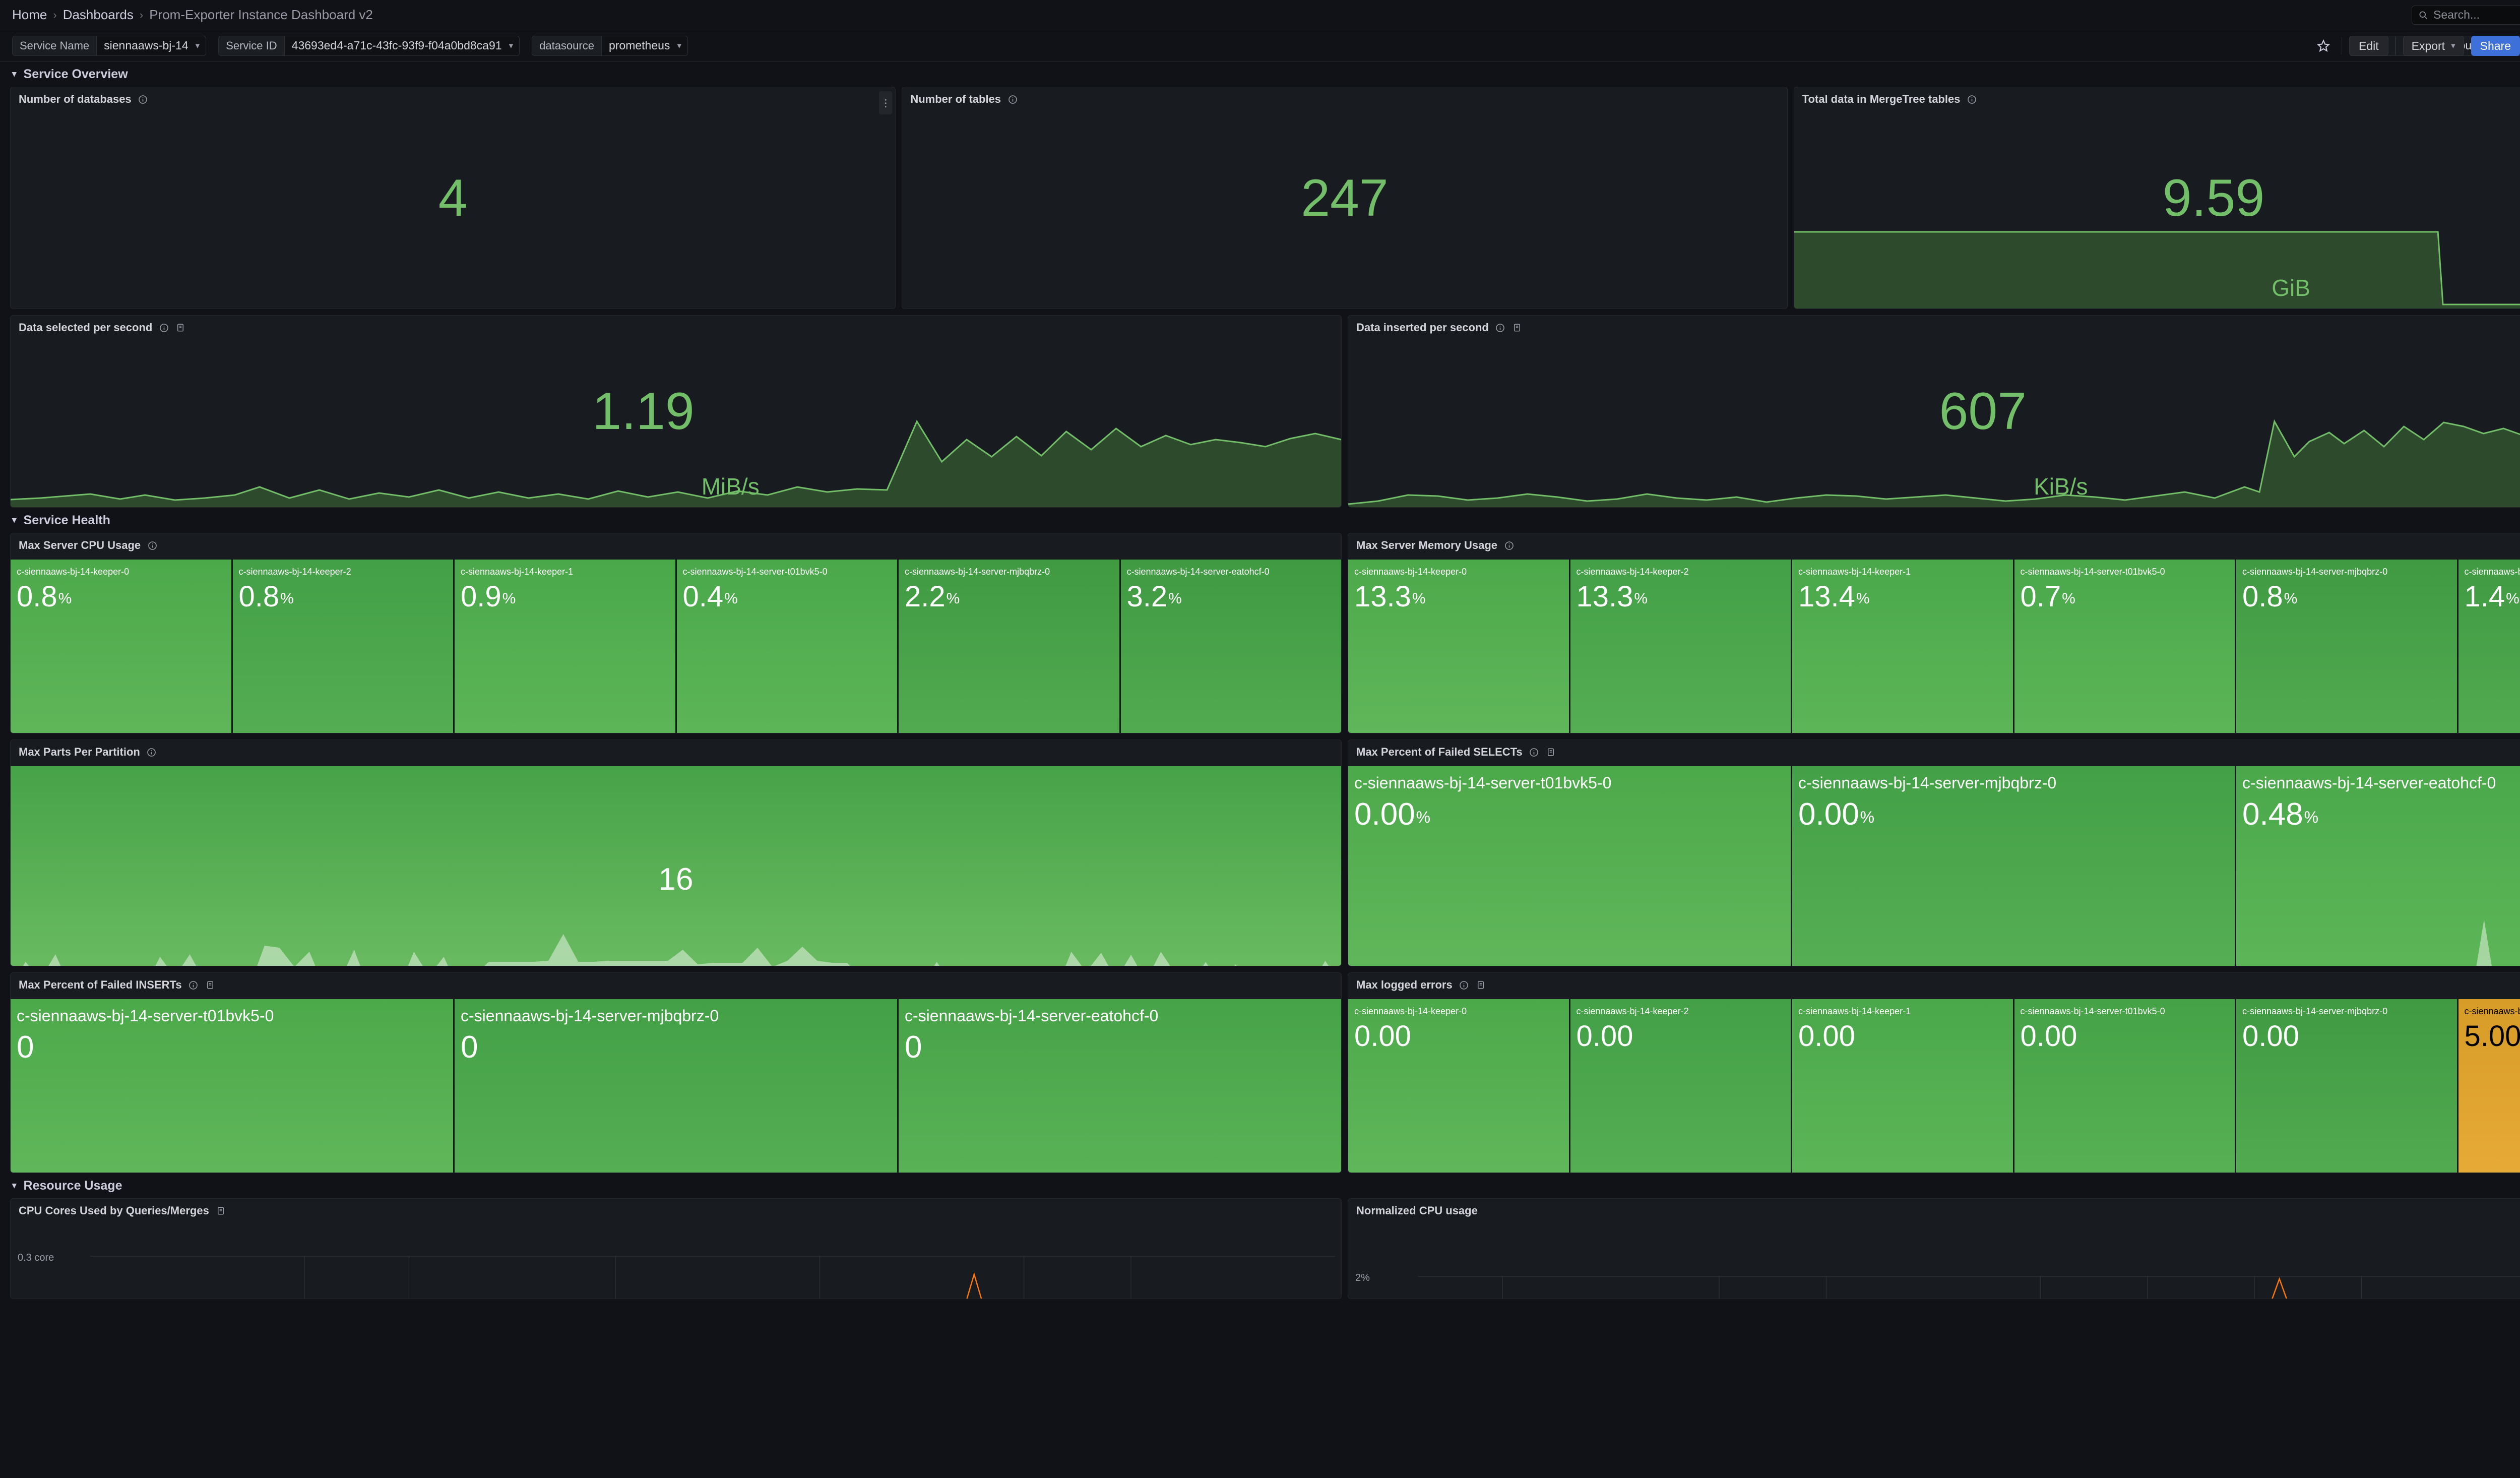 The width and height of the screenshot is (2520, 1478). I want to click on tile-memory-server-t01bvk5-0: c-siennaaws-bj-14-server-t01bvk5-0 0.7 %, so click(2125, 646).